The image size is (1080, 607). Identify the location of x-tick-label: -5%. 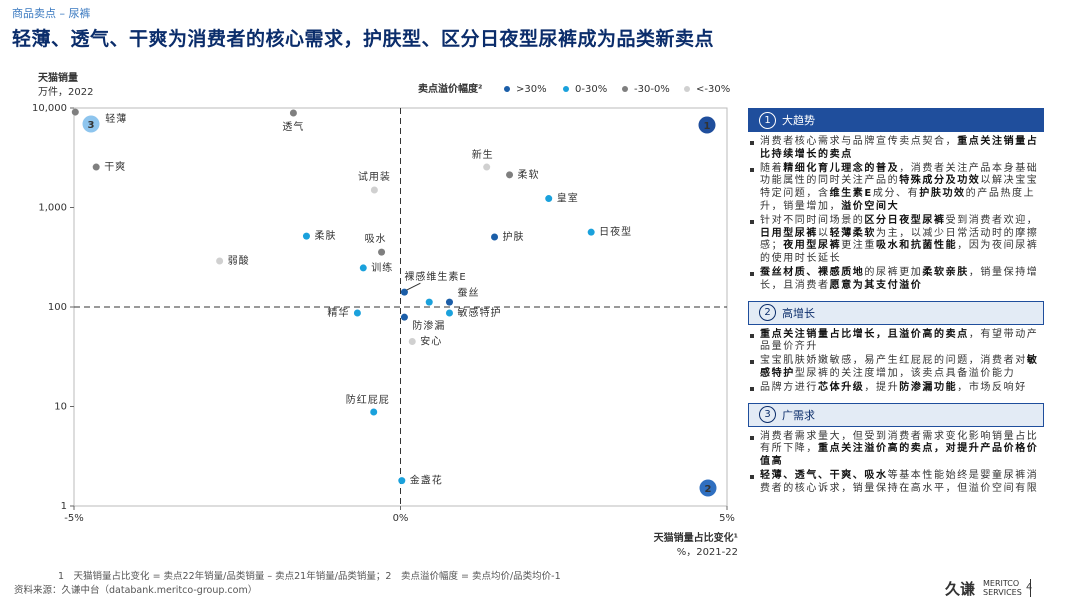
(73, 518).